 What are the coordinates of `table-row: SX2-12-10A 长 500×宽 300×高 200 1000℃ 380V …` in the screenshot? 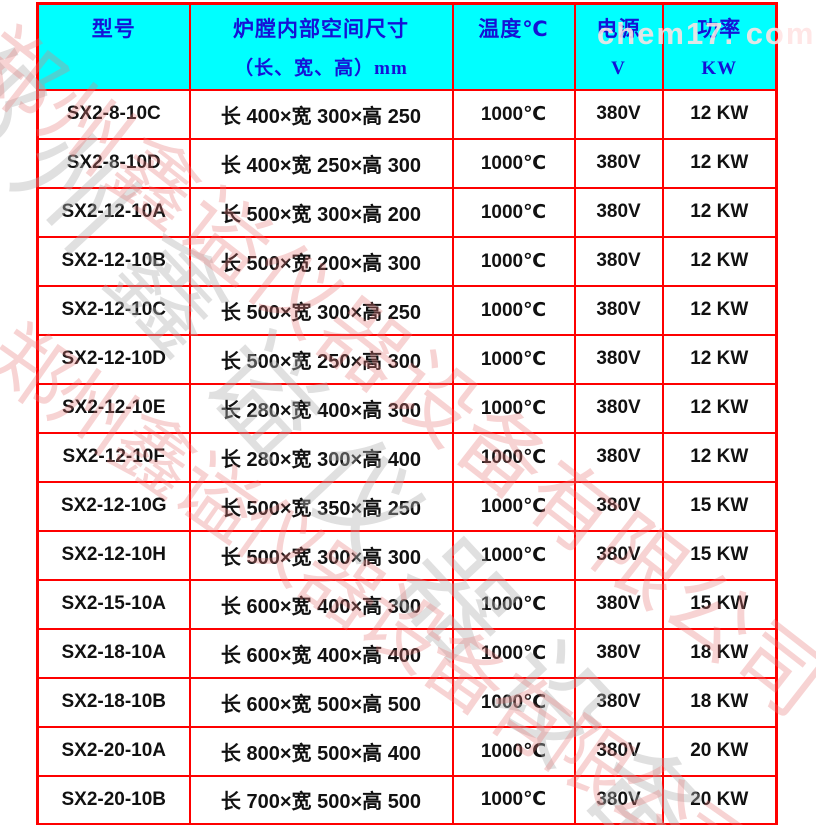 It's located at (407, 212).